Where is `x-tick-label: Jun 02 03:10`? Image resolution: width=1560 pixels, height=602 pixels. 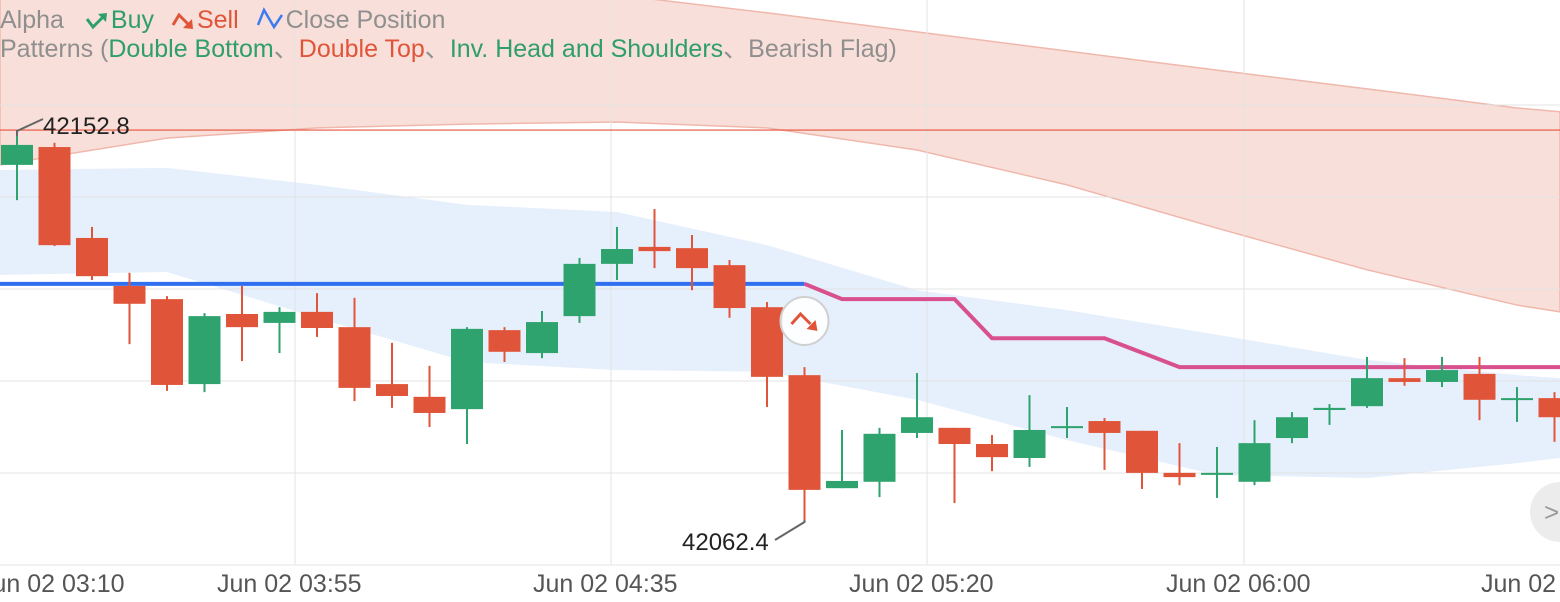 x-tick-label: Jun 02 03:10 is located at coordinates (62, 584).